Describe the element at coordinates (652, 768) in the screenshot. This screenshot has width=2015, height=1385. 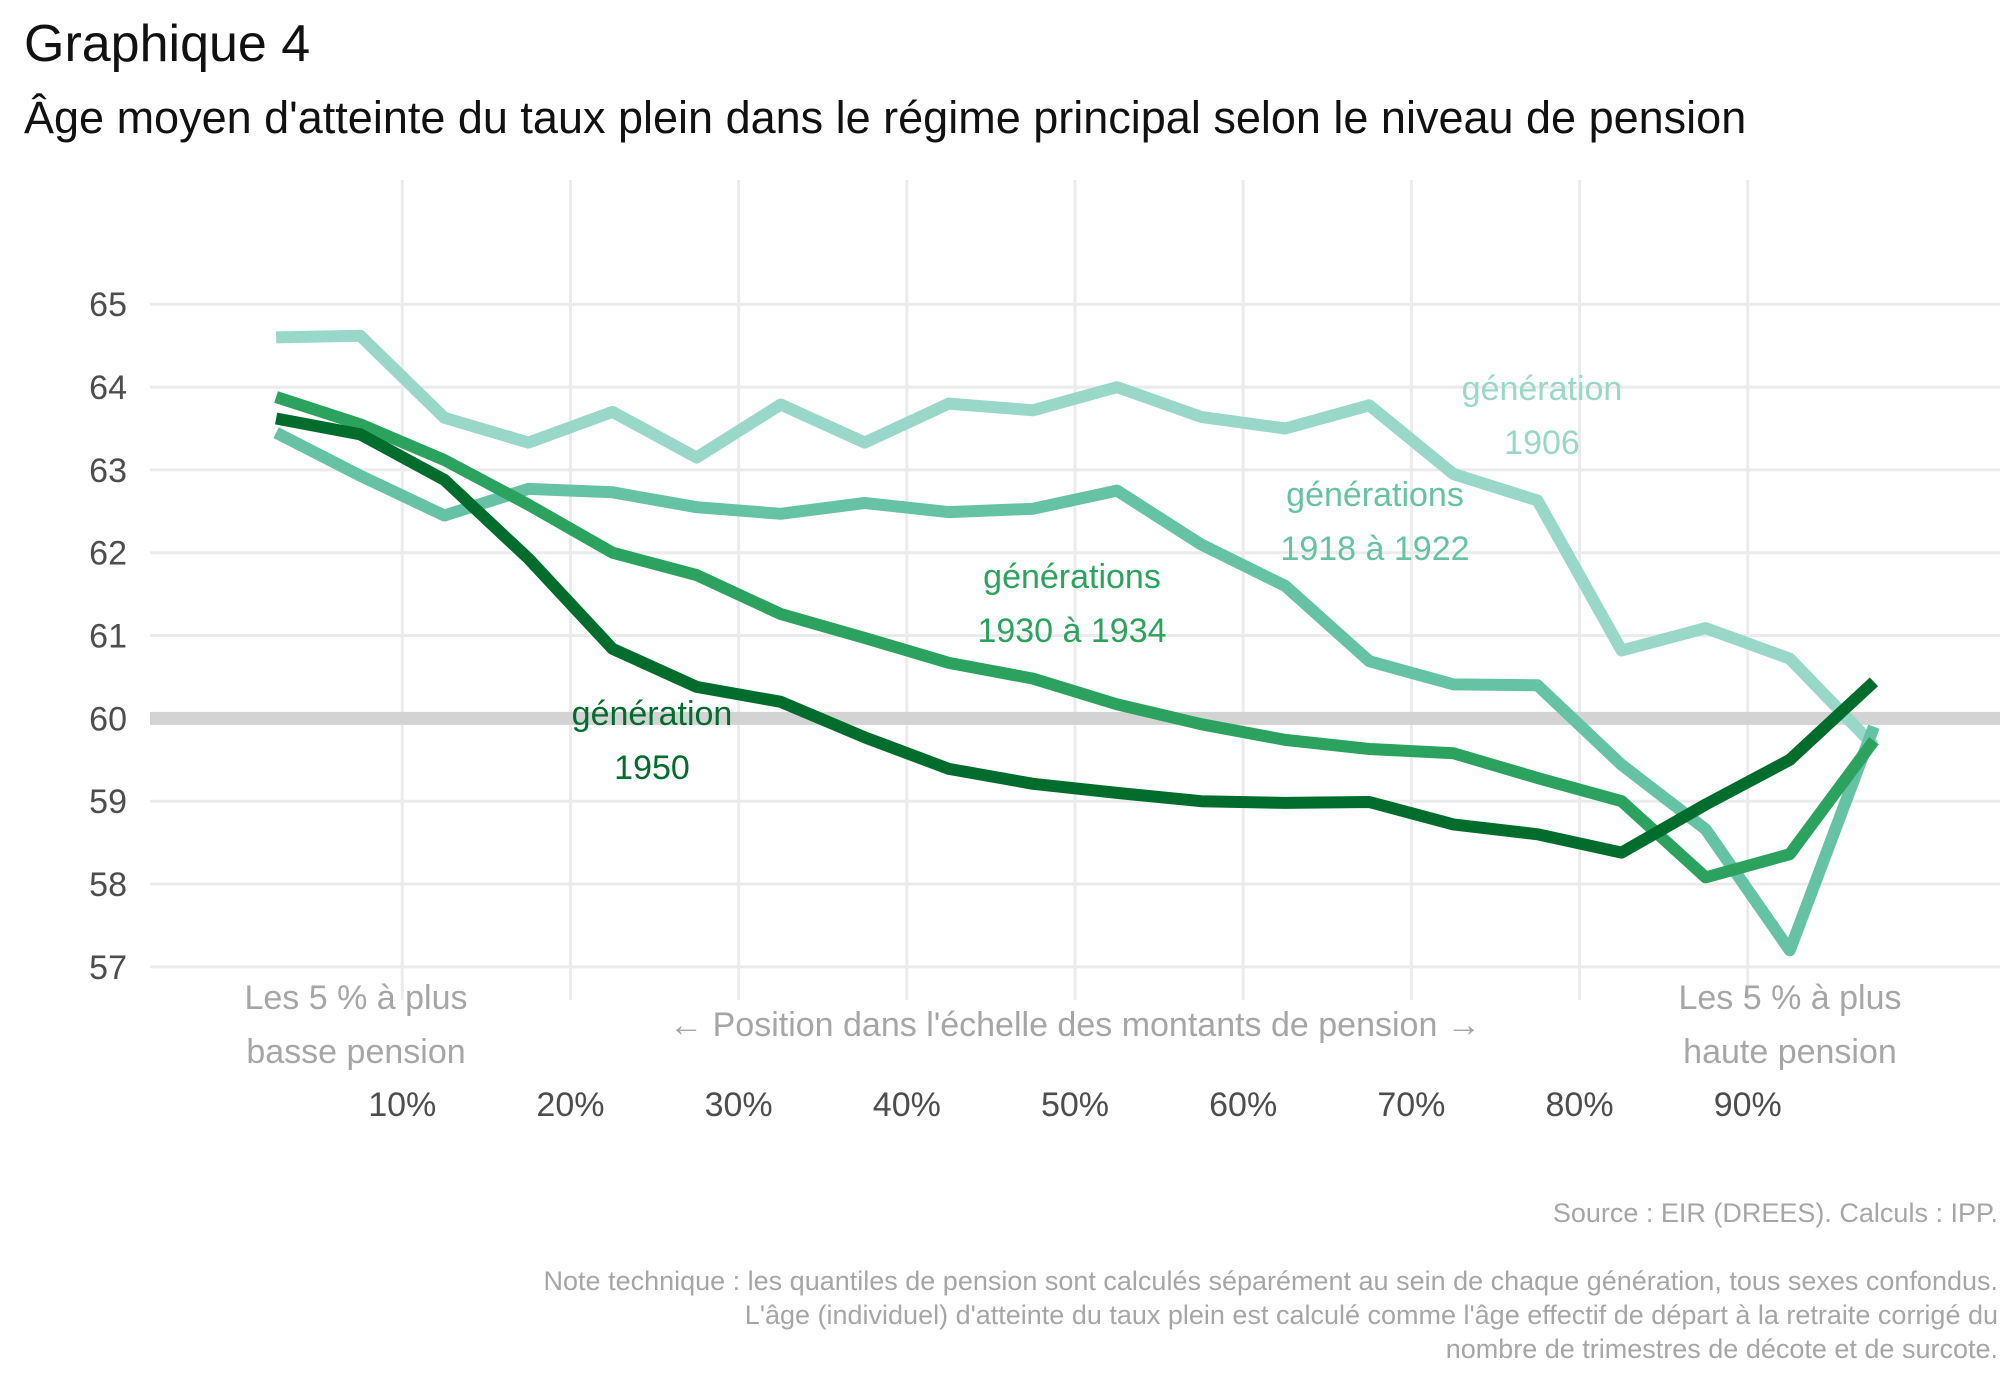
I see `series-label-1950-line2: 1950` at that location.